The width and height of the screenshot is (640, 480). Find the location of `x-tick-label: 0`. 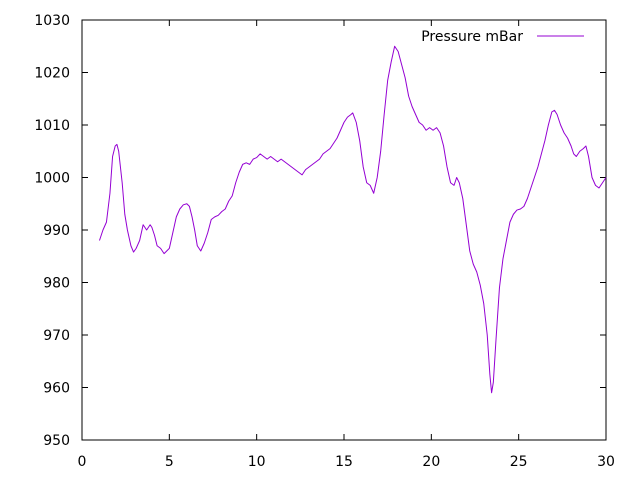

x-tick-label: 0 is located at coordinates (82, 462).